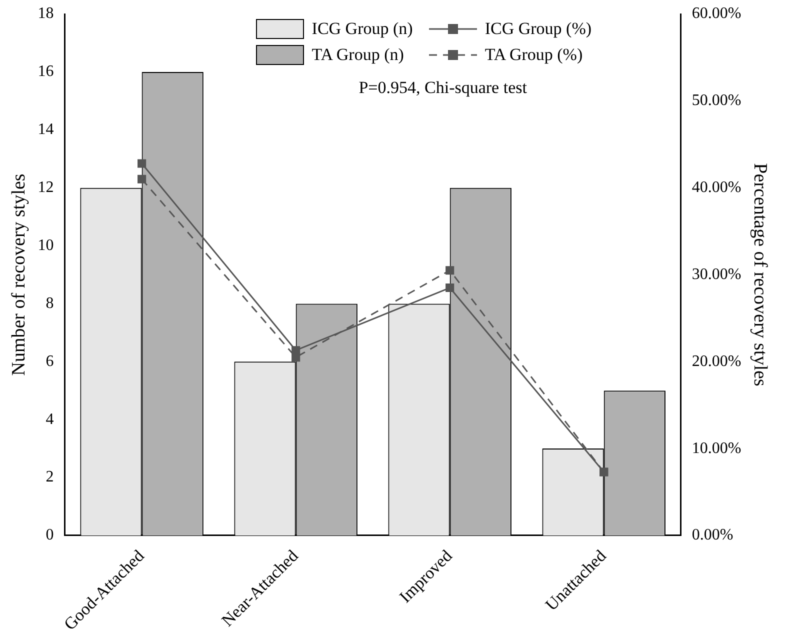 The height and width of the screenshot is (642, 785). What do you see at coordinates (443, 87) in the screenshot?
I see `annotation: P=0.954, Chi-square test` at bounding box center [443, 87].